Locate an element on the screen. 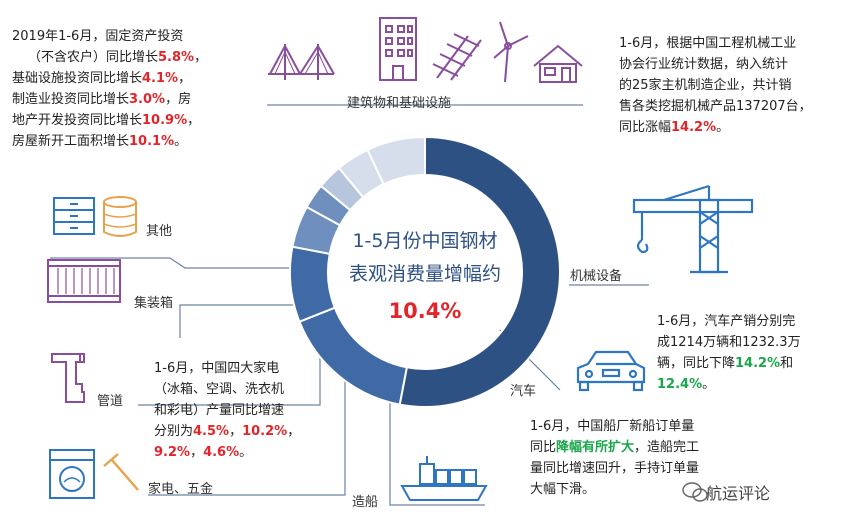 This screenshot has height=527, width=846. highlight-value: 10.2% is located at coordinates (265, 431).